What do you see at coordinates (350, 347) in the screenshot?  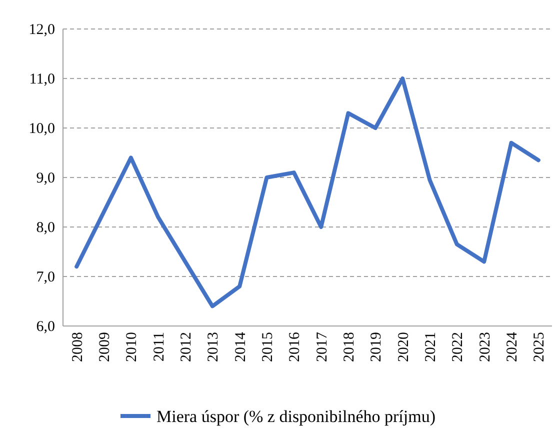 I see `x-tick-label: 2018` at bounding box center [350, 347].